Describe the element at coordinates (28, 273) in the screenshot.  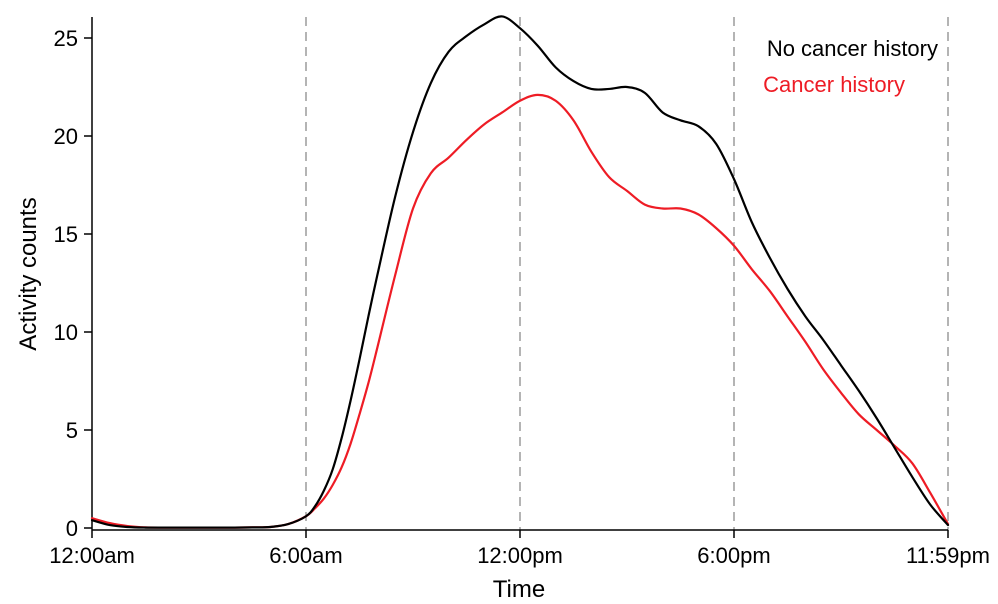
I see `y-axis-title: Activity counts` at that location.